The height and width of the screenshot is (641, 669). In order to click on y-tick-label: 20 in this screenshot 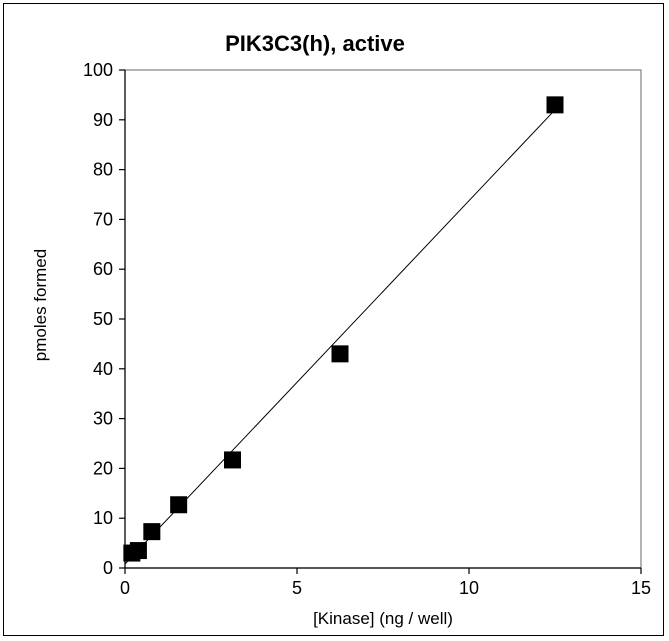, I will do `click(103, 468)`.